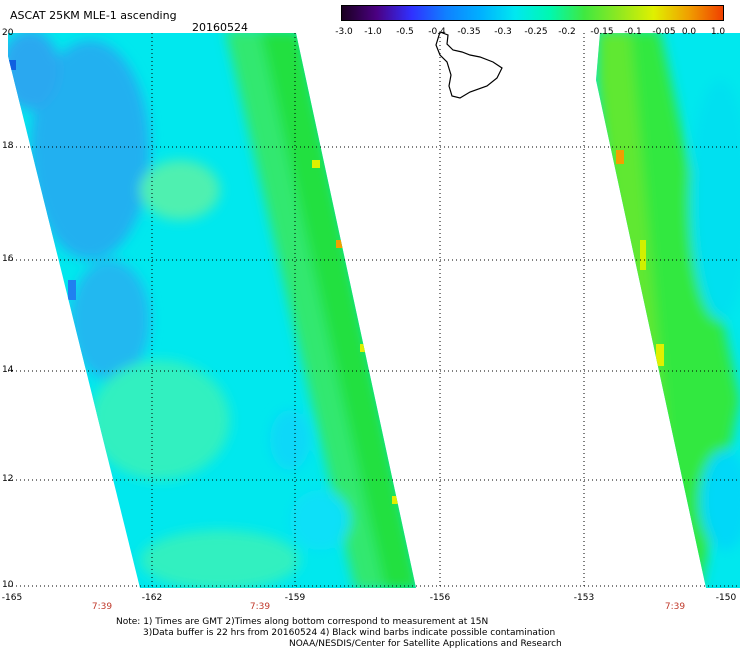  Describe the element at coordinates (469, 65) in the screenshot. I see `coastline-hawaii` at that location.